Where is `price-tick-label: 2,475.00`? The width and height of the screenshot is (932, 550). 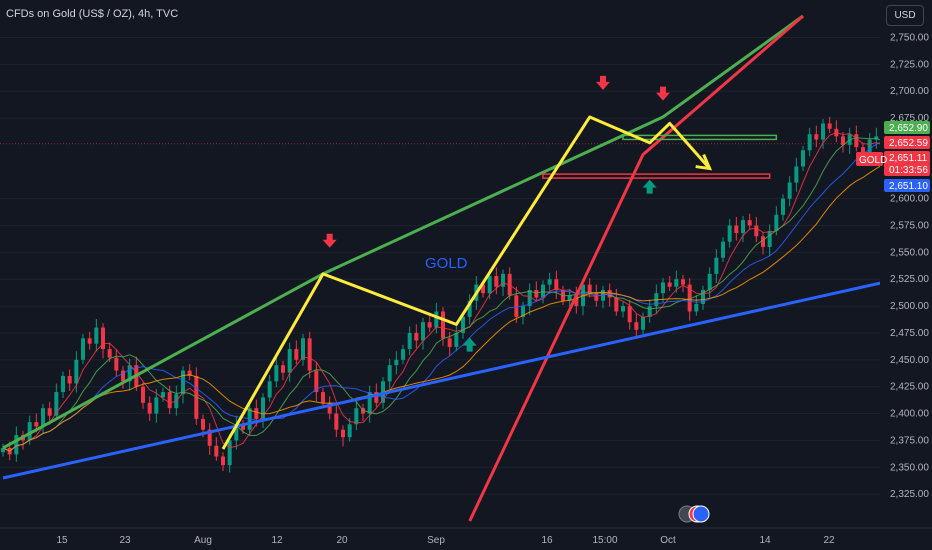 price-tick-label: 2,475.00 is located at coordinates (909, 333).